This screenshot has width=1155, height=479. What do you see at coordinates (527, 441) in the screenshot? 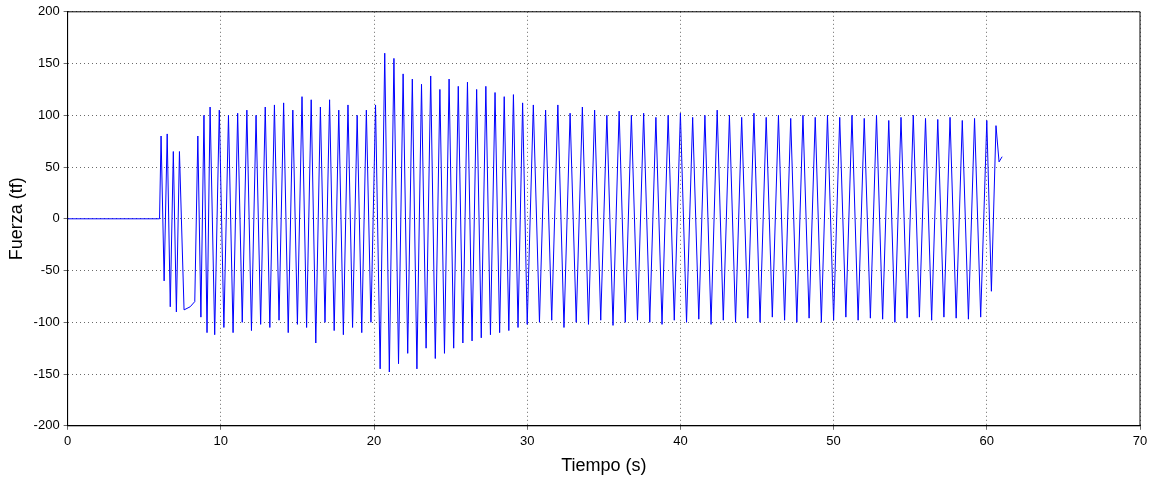
I see `x-tick-label: 30` at bounding box center [527, 441].